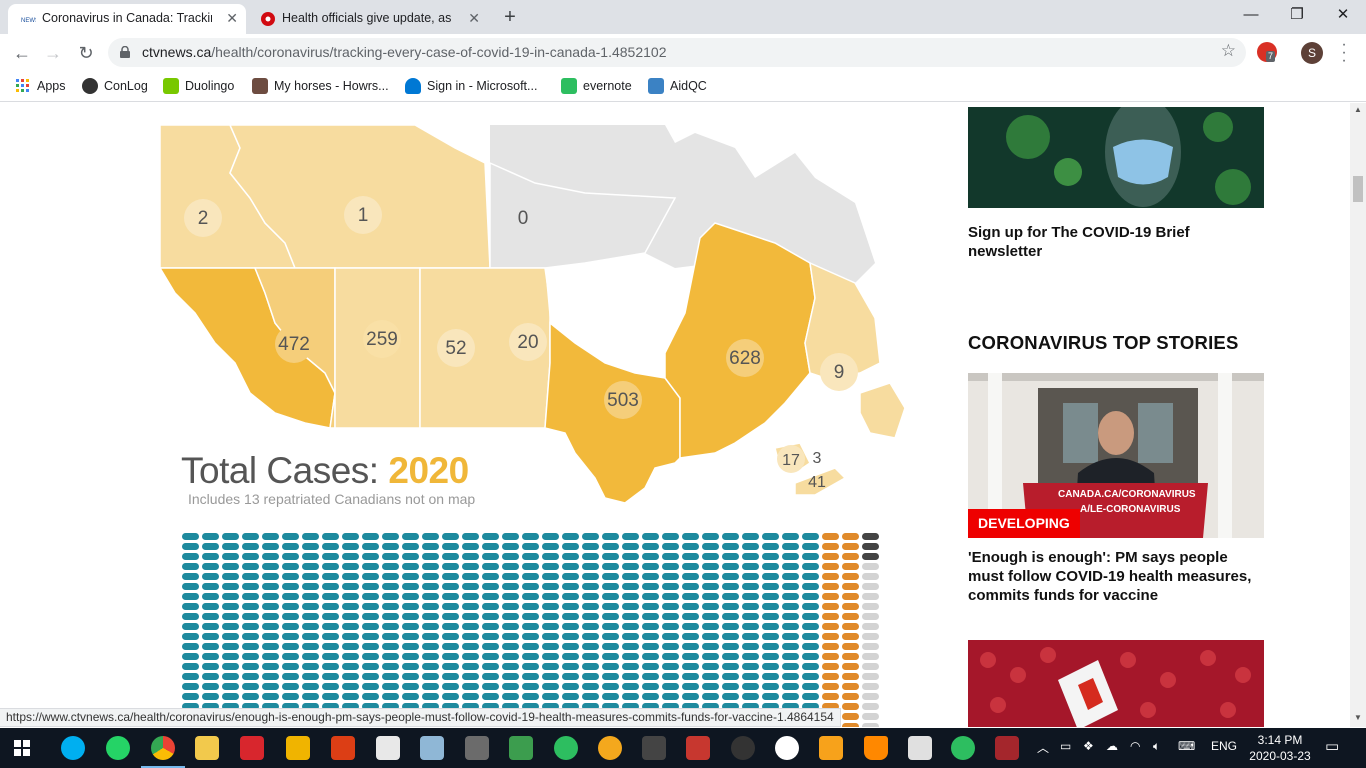  Describe the element at coordinates (198, 86) in the screenshot. I see `bookmark-duolingo: Duolingo` at that location.